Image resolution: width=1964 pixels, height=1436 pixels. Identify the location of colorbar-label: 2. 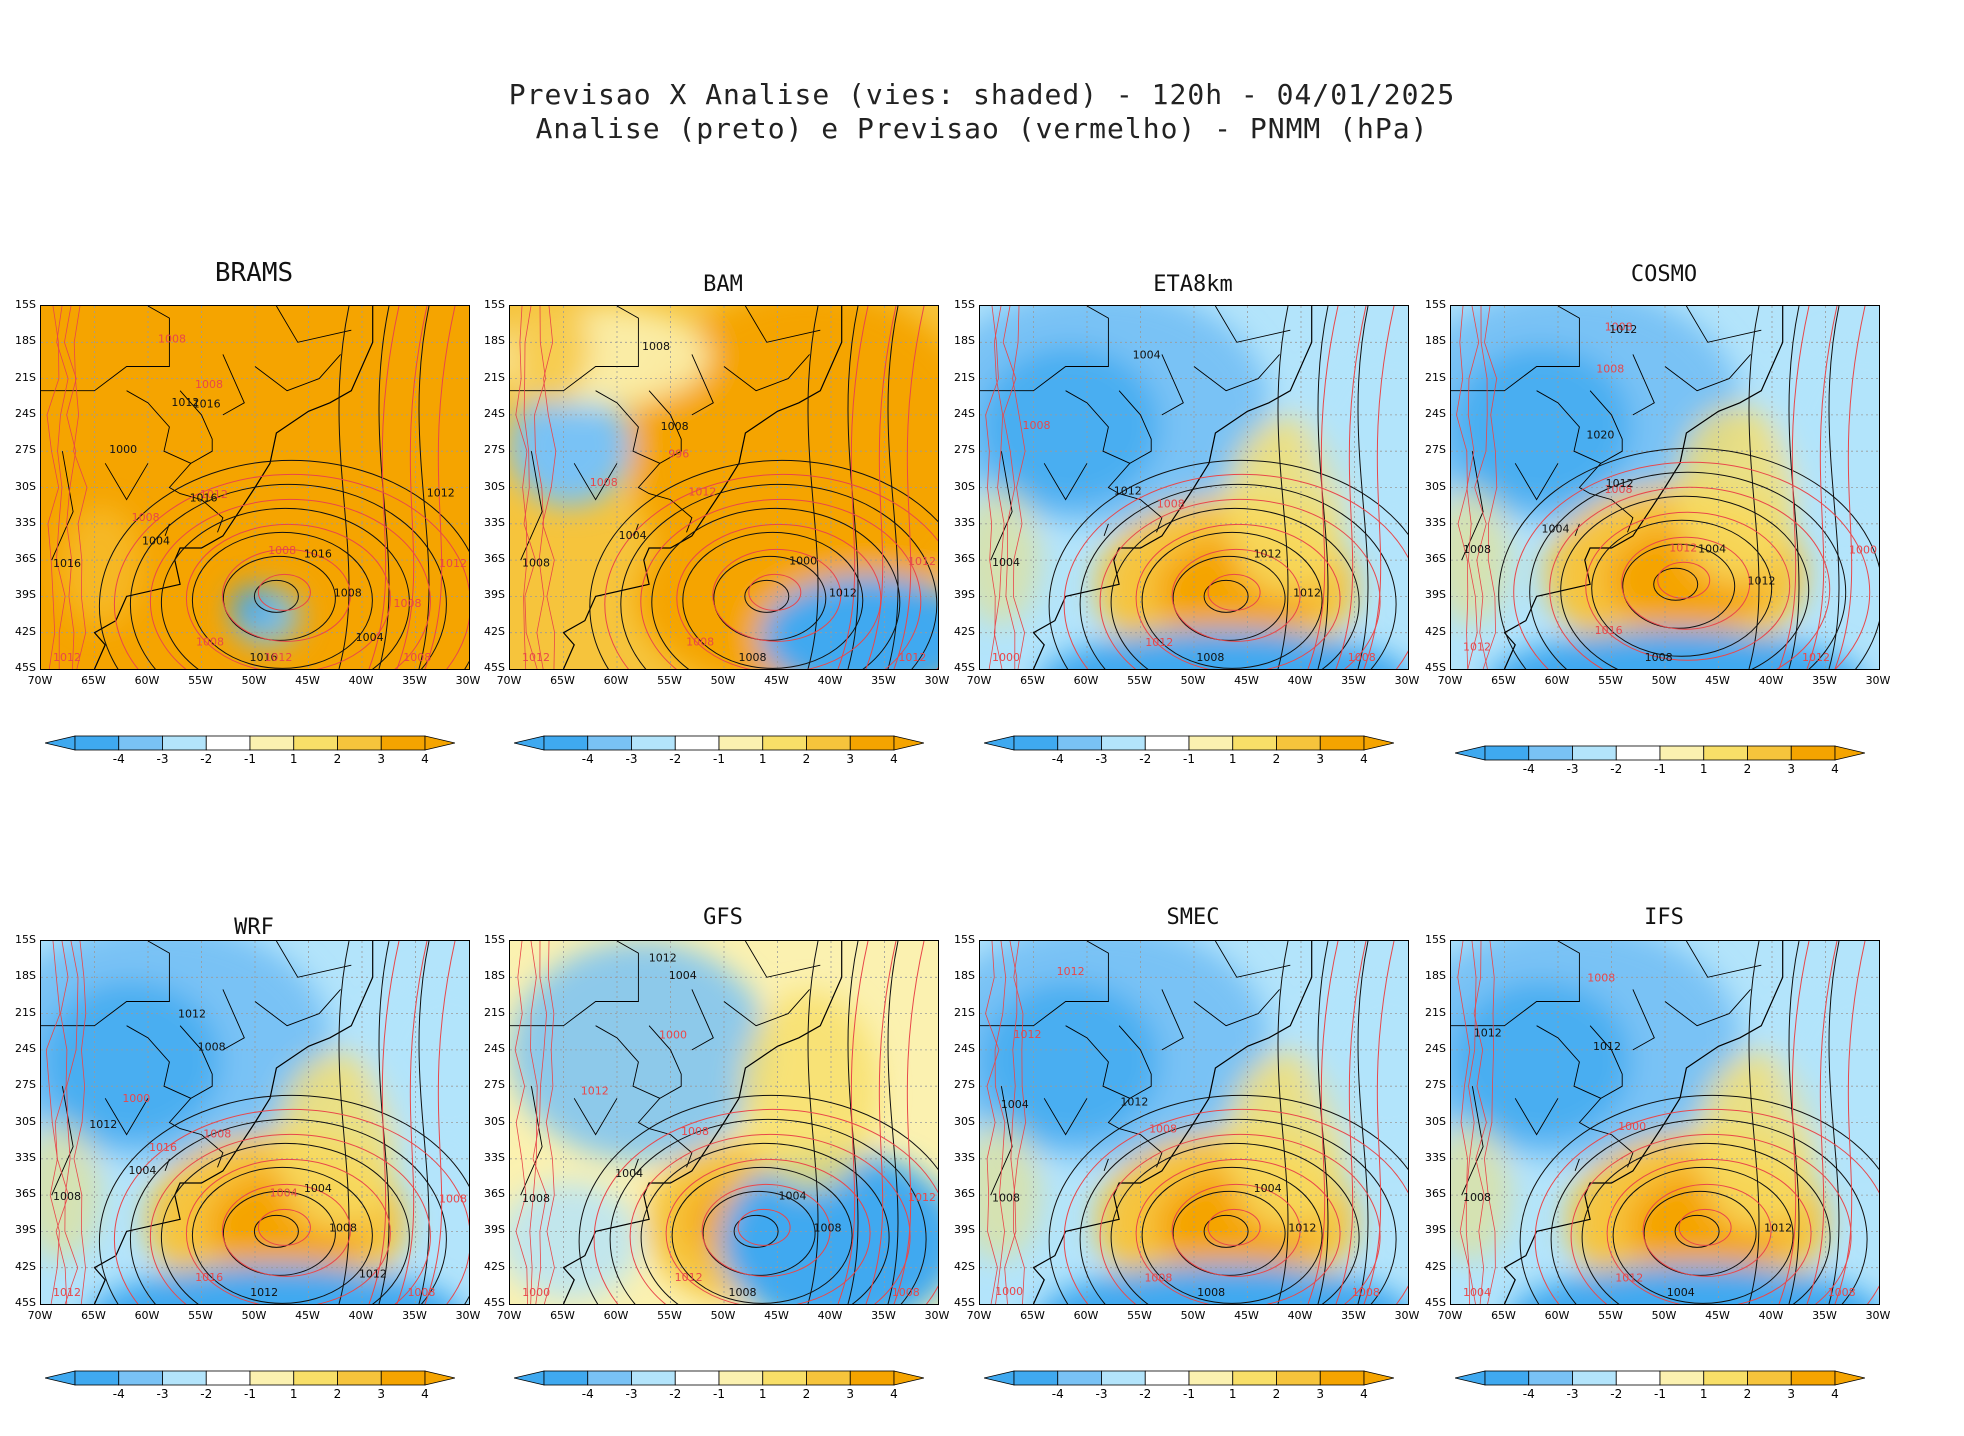
(806, 1394).